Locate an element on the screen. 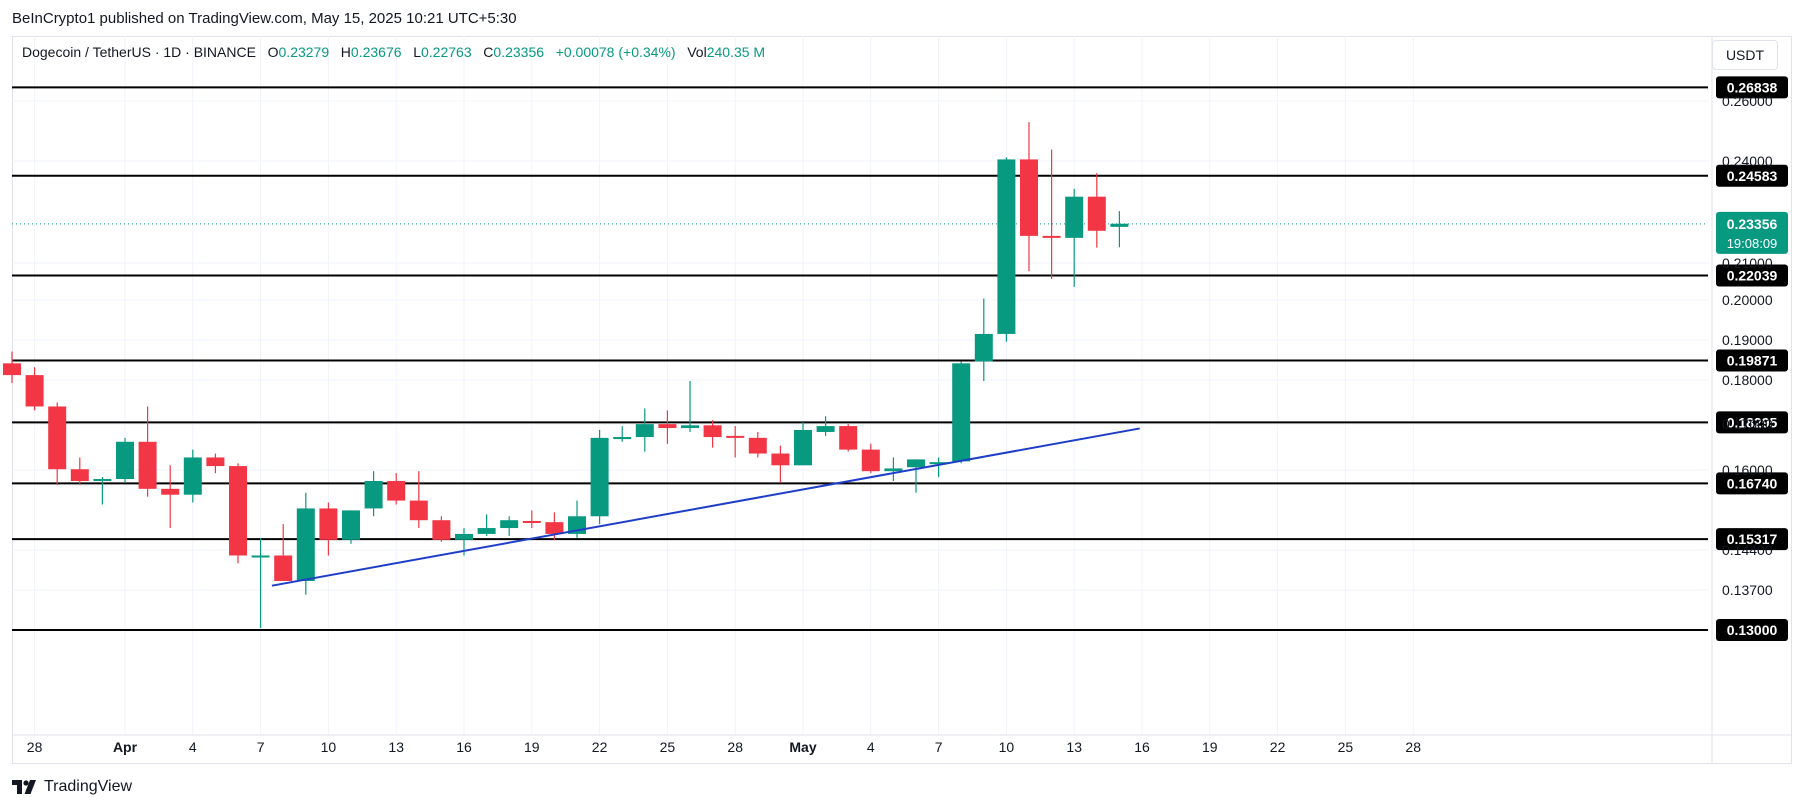  level-price-label: 0.16740 is located at coordinates (1752, 483).